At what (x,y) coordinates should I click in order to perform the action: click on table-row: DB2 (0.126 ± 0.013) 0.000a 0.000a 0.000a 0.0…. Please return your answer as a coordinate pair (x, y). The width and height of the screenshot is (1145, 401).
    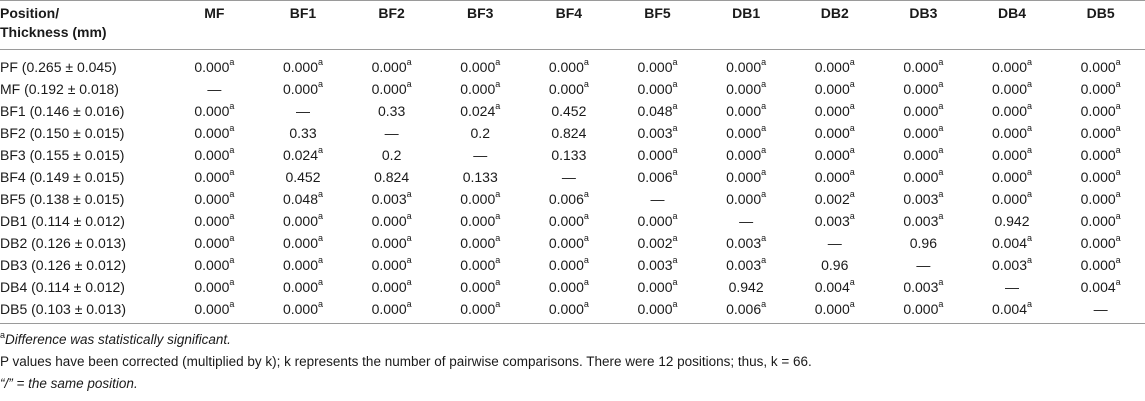
    Looking at the image, I should click on (572, 243).